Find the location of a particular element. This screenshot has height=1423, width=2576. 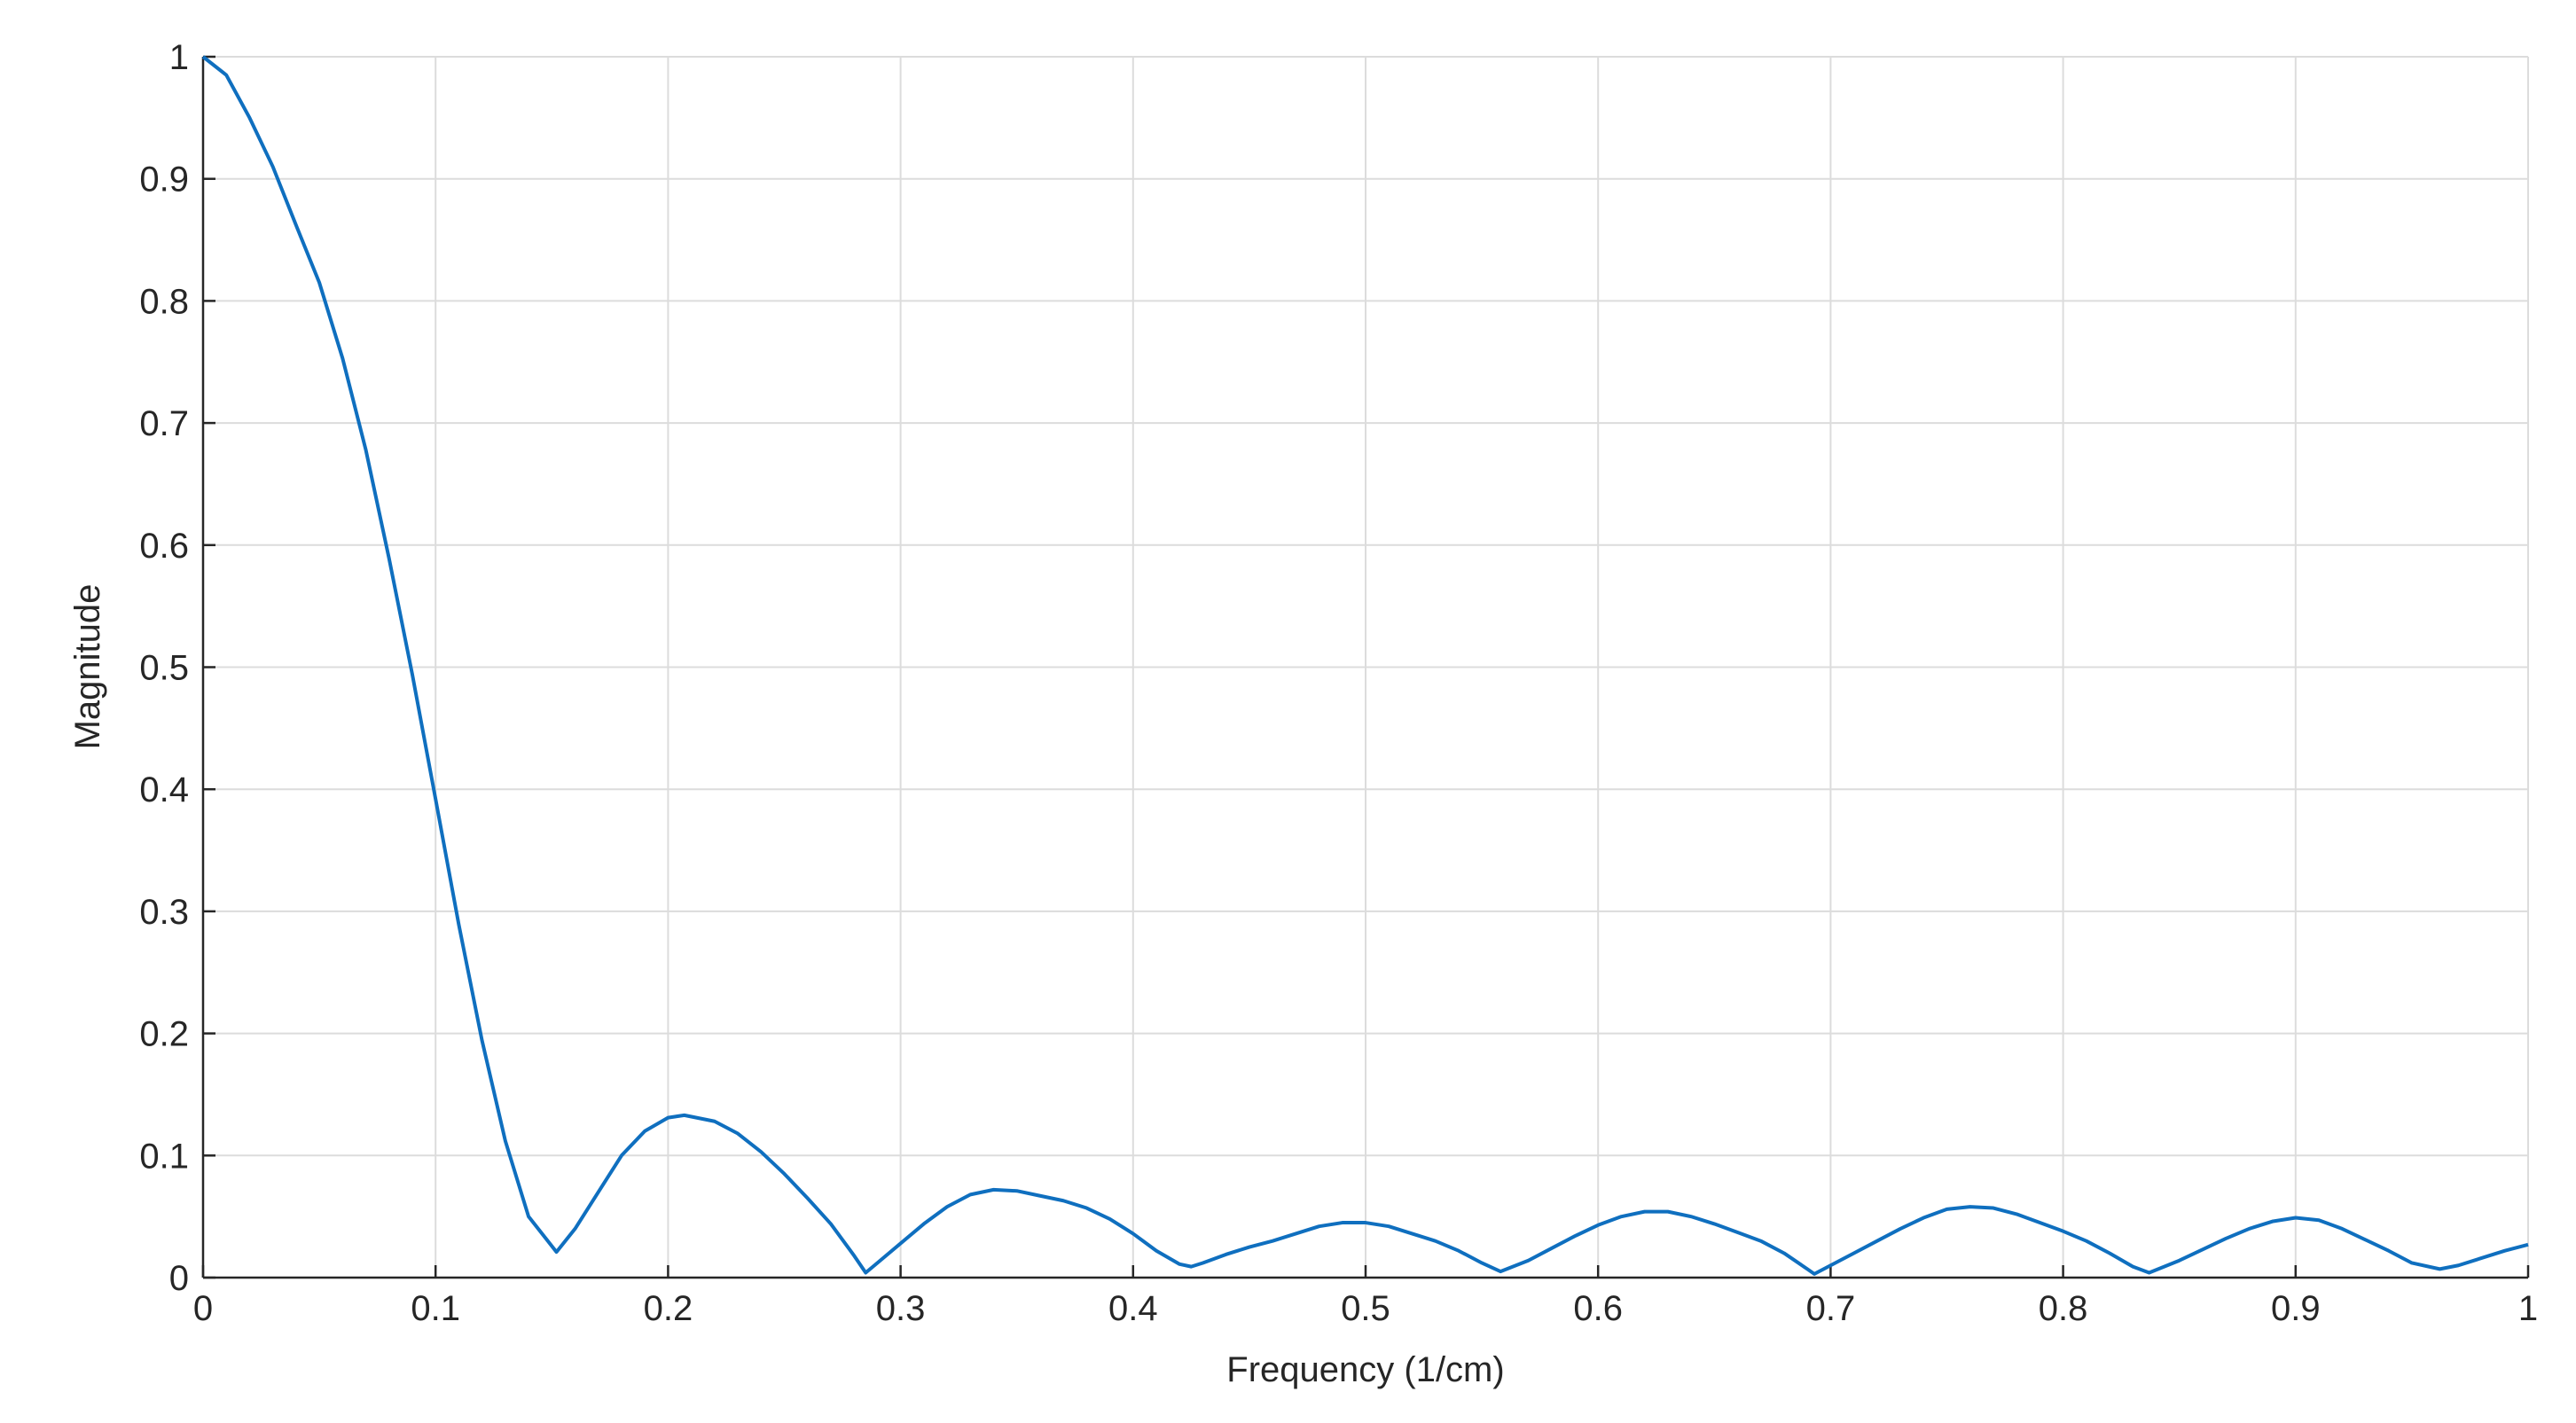

y-tick-label: 0.8 is located at coordinates (164, 301).